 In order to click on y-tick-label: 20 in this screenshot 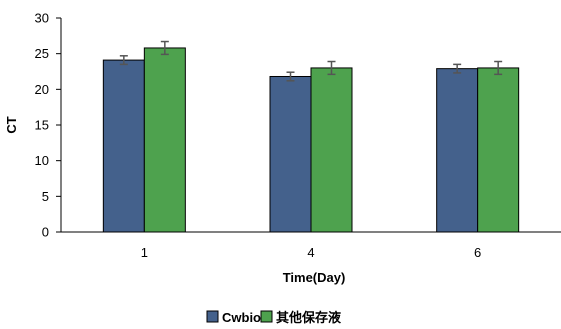, I will do `click(42, 89)`.